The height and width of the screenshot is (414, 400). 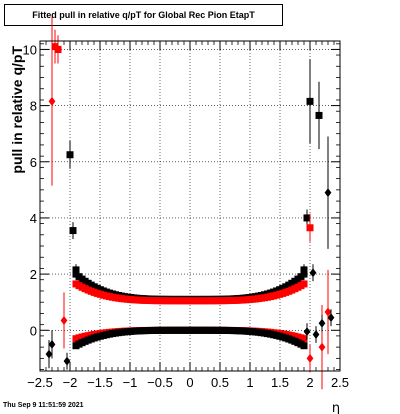 What do you see at coordinates (33, 274) in the screenshot?
I see `y-tick-label: 2` at bounding box center [33, 274].